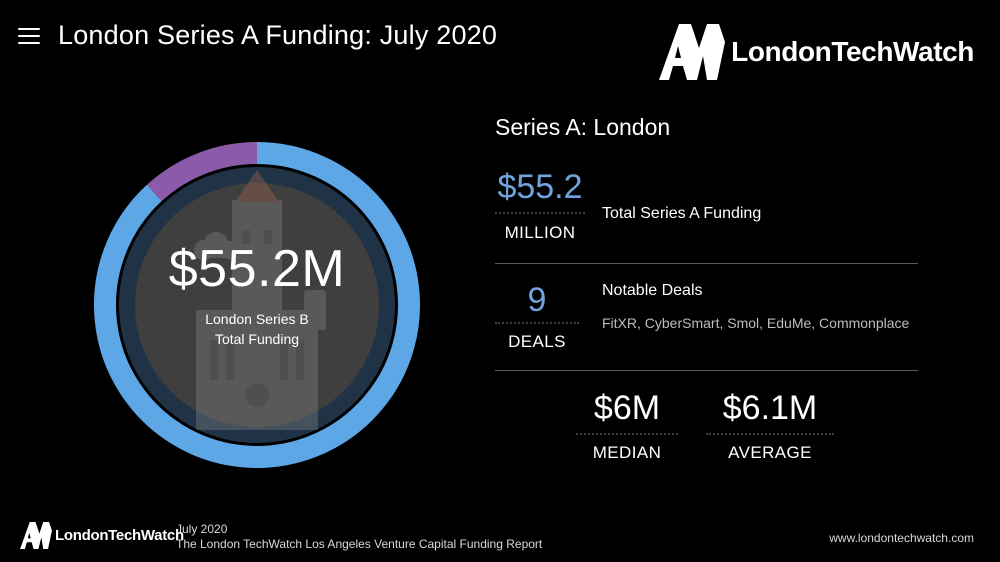 The image size is (1000, 562). What do you see at coordinates (537, 323) in the screenshot?
I see `deals-divider` at bounding box center [537, 323].